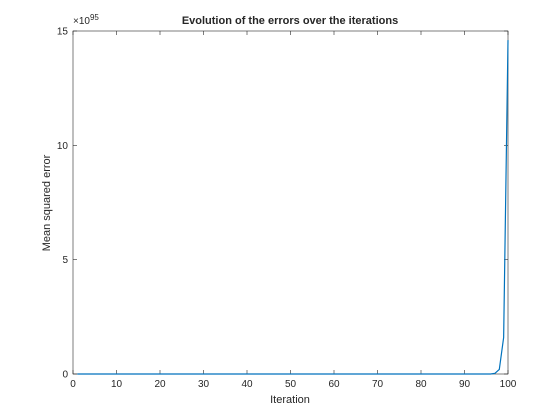 This screenshot has width=560, height=420. Describe the element at coordinates (65, 375) in the screenshot. I see `y-tick-label: 0` at that location.